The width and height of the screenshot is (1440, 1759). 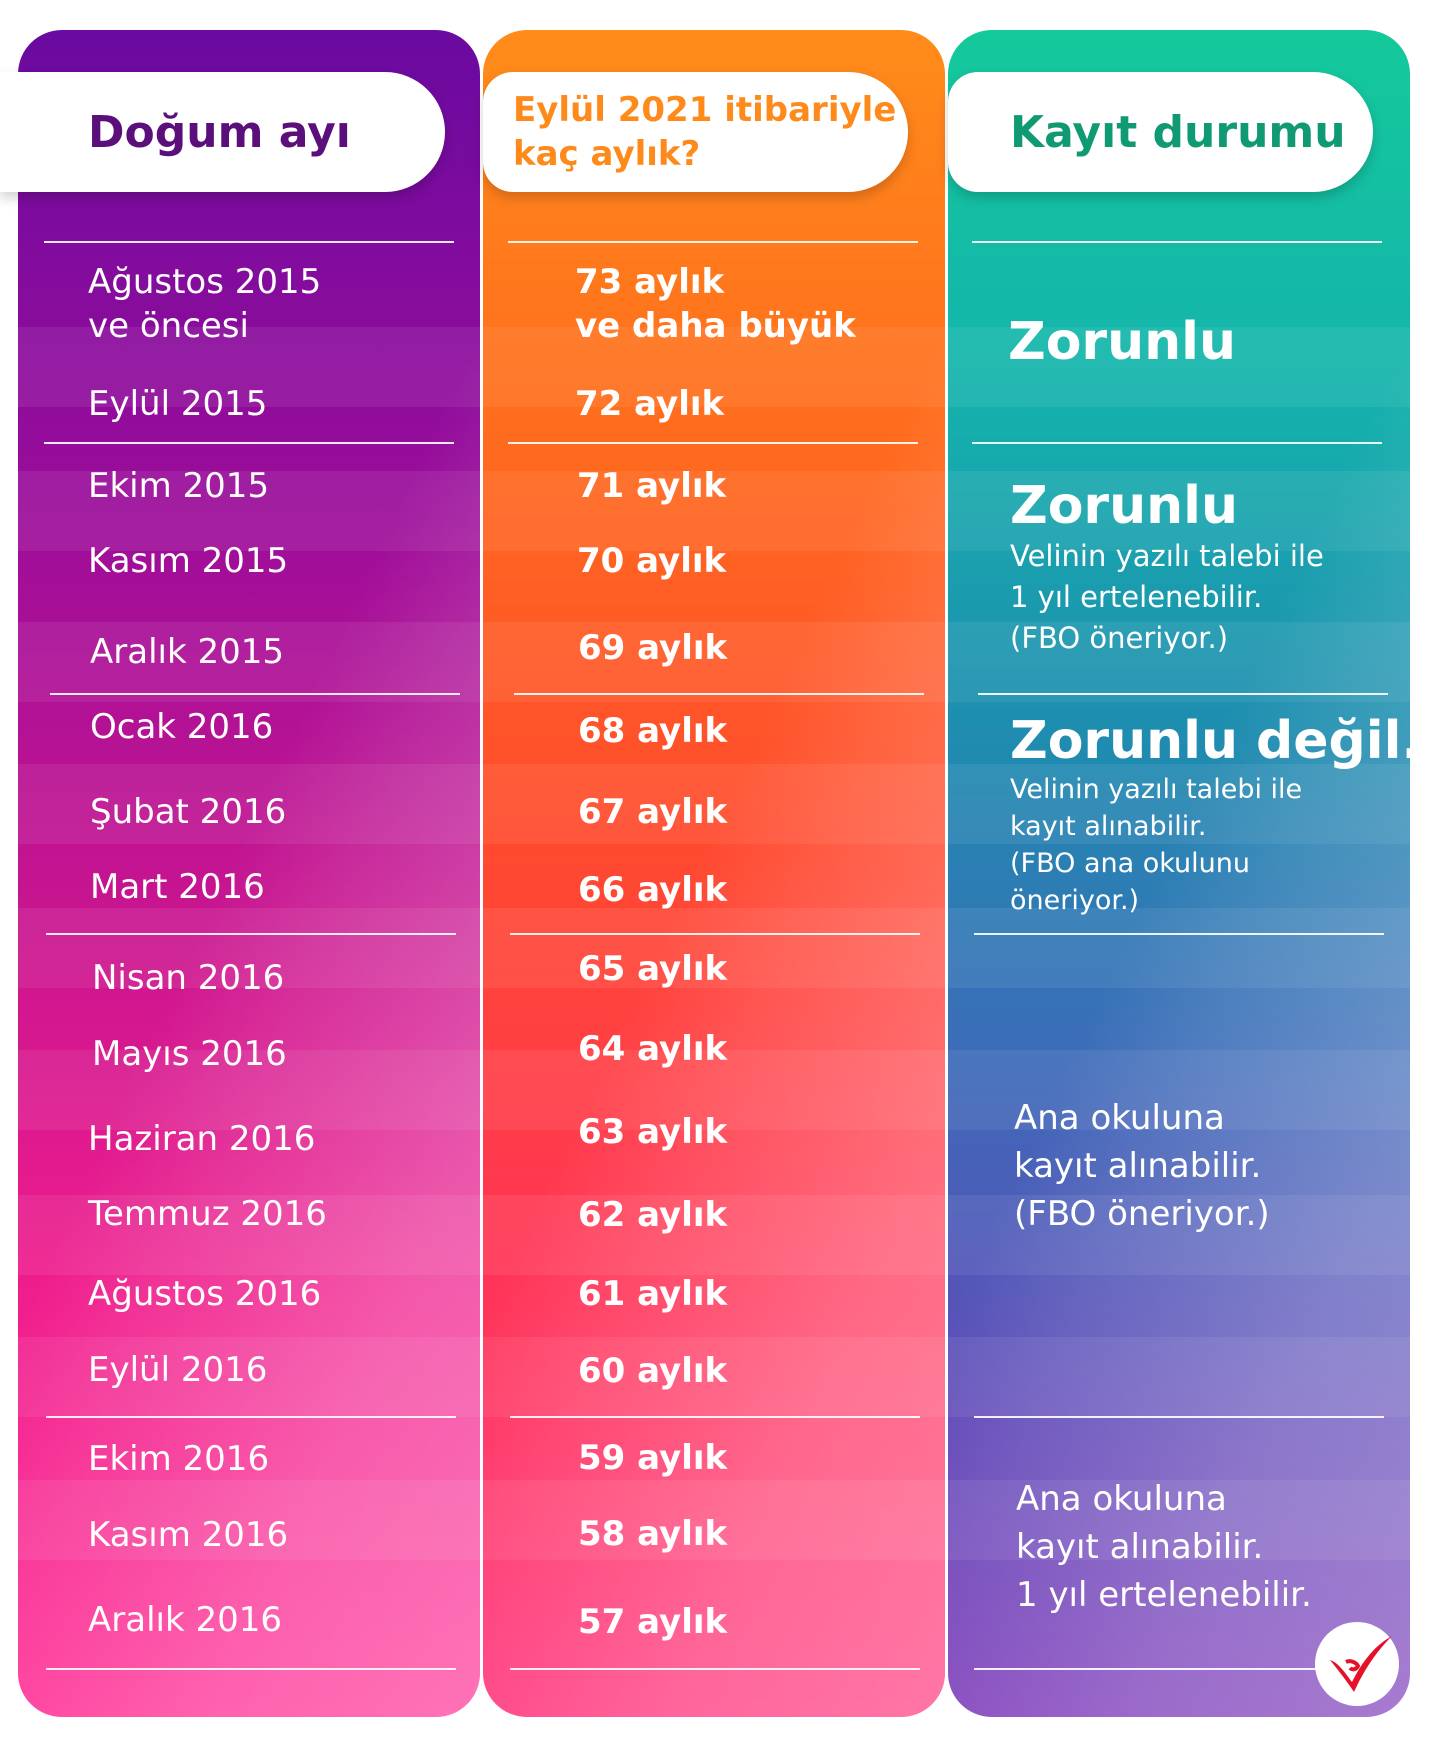 What do you see at coordinates (188, 561) in the screenshot?
I see `birth-month-label: Kasım 2015` at bounding box center [188, 561].